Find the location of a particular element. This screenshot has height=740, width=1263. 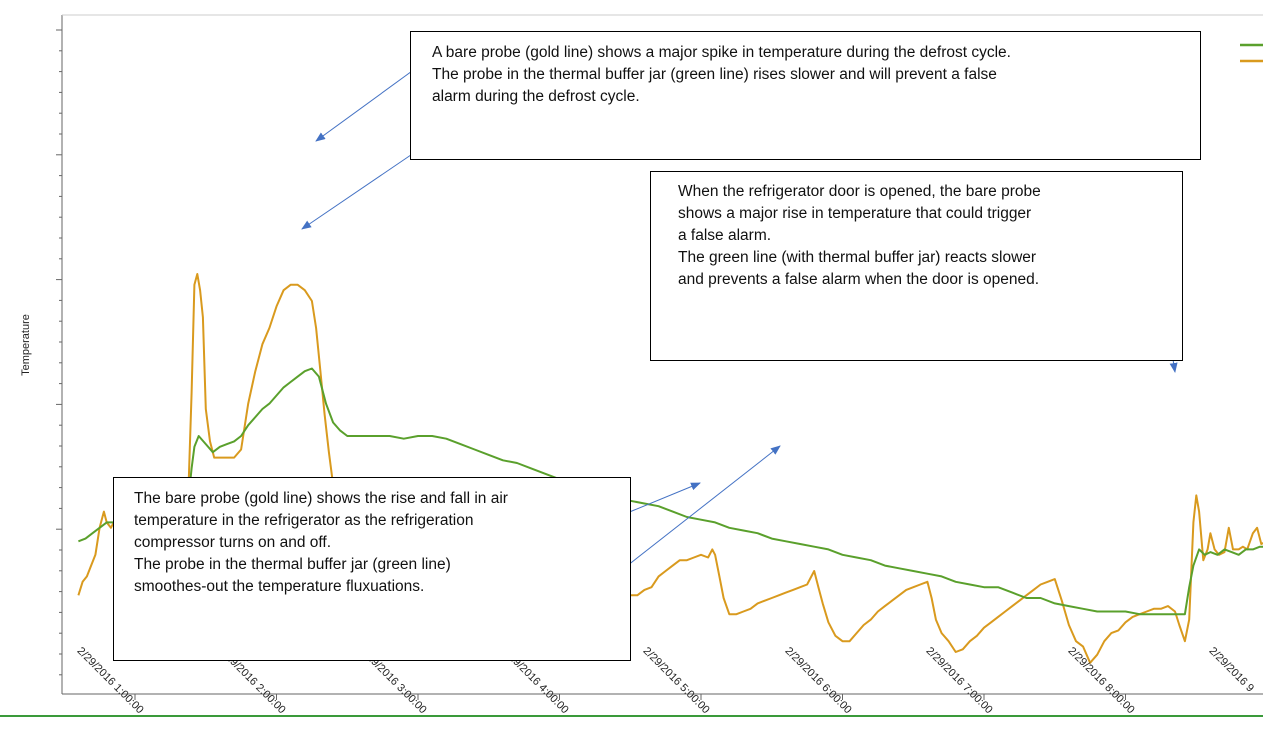

y-axis-label: Temperature is located at coordinates (26, 345).